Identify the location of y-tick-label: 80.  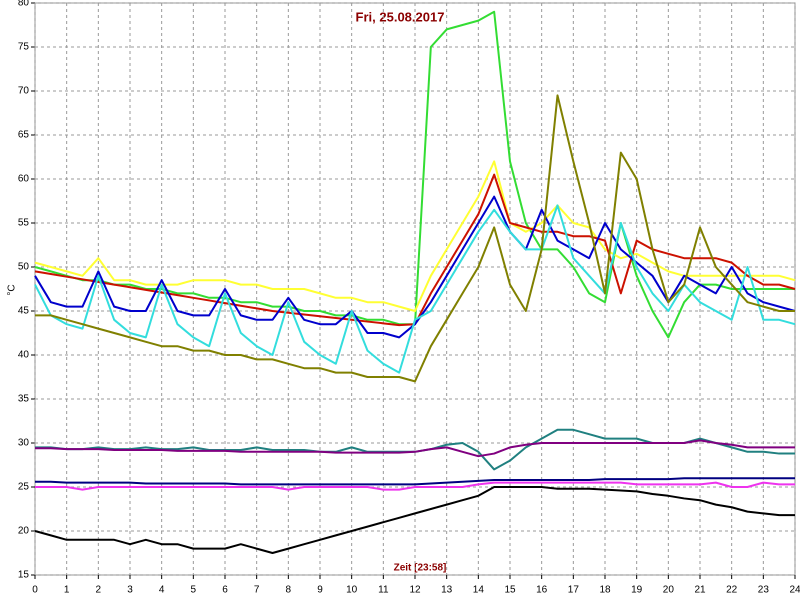
(24, 4).